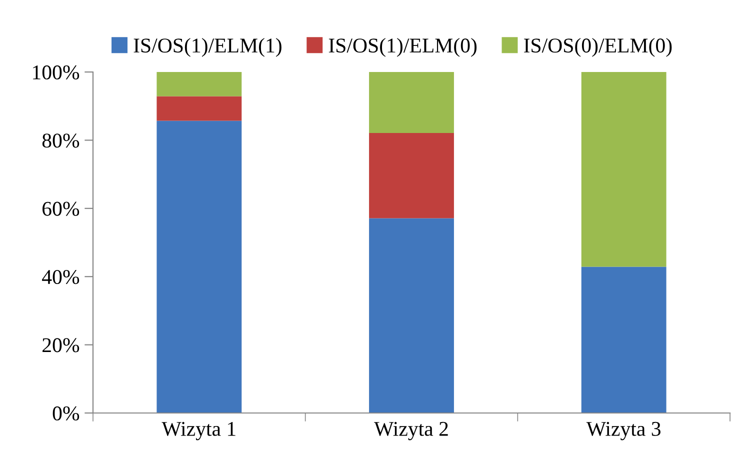 This screenshot has width=731, height=455. Describe the element at coordinates (61, 277) in the screenshot. I see `y-tick-label: 40%` at that location.